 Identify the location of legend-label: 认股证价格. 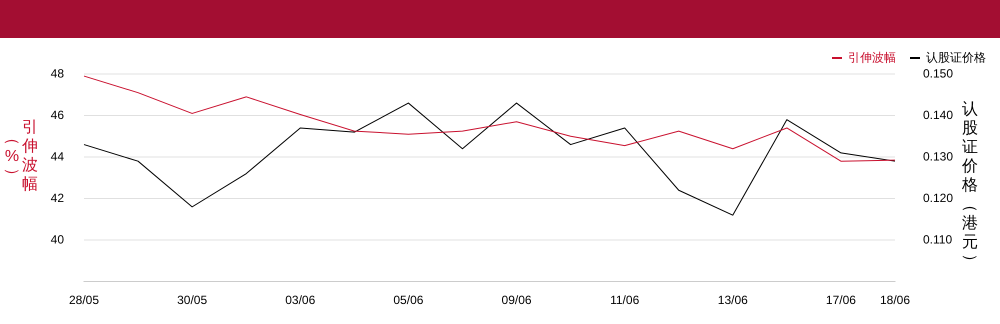
(956, 57).